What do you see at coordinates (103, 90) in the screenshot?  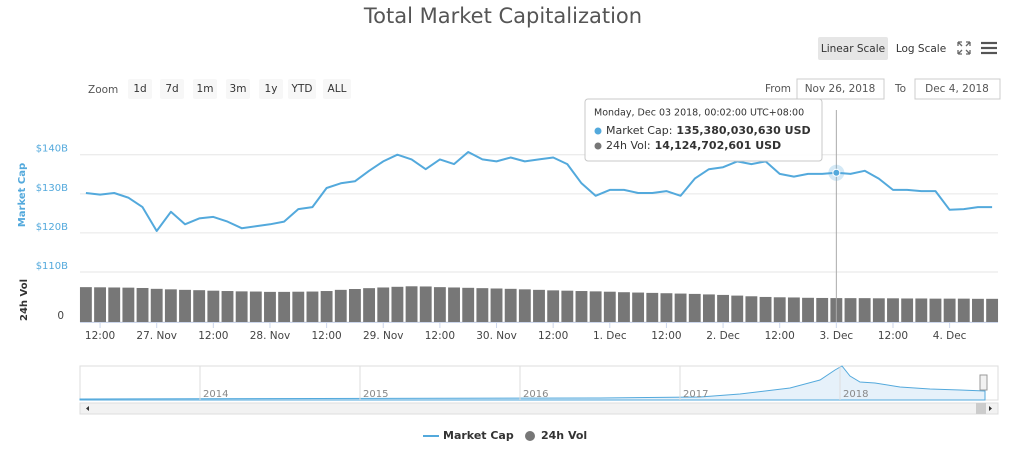 I see `zoom-label: Zoom` at bounding box center [103, 90].